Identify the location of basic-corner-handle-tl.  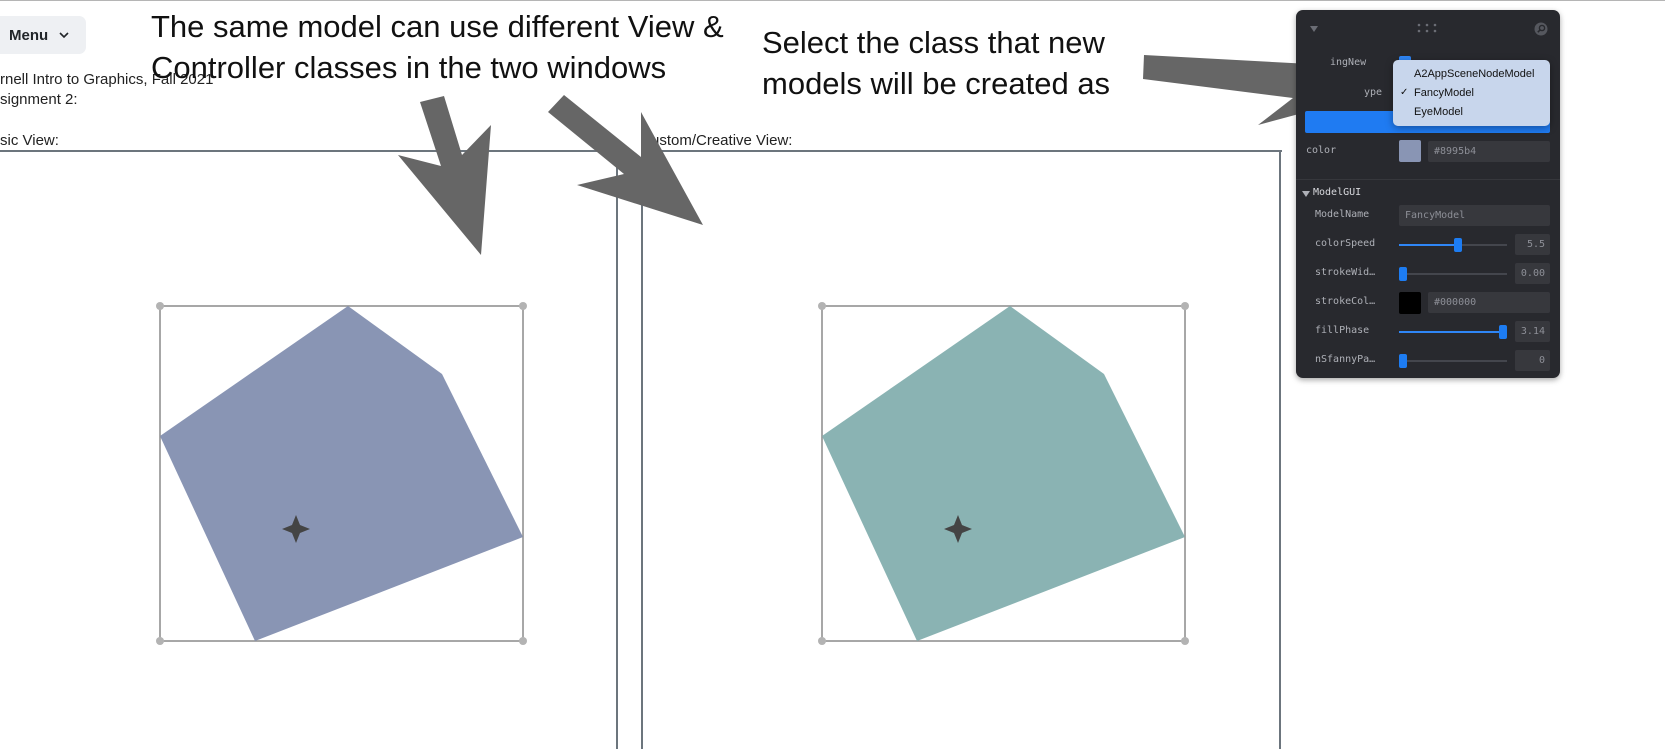
(160, 306).